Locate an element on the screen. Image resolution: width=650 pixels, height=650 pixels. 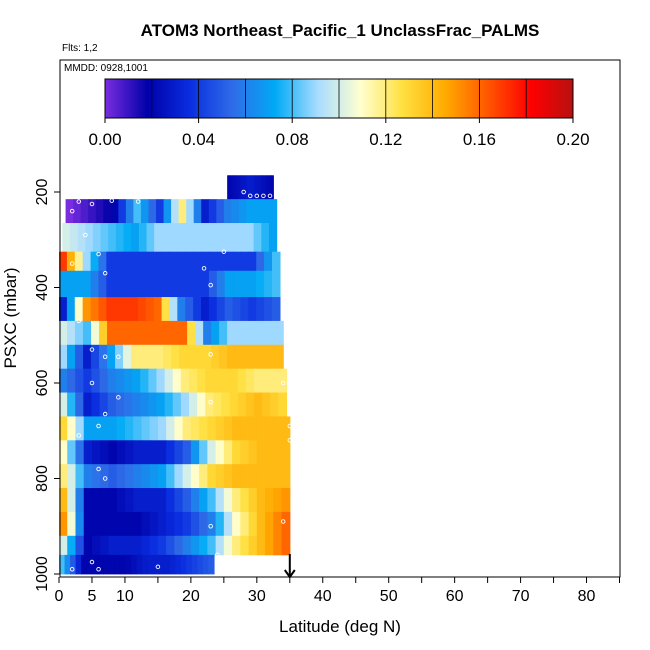
y-tick-label: 400 is located at coordinates (42, 287).